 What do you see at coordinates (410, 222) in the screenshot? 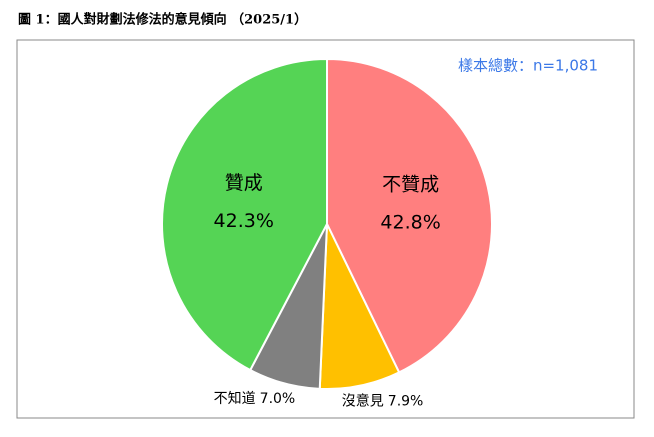
I see `value-label: 42.8%` at bounding box center [410, 222].